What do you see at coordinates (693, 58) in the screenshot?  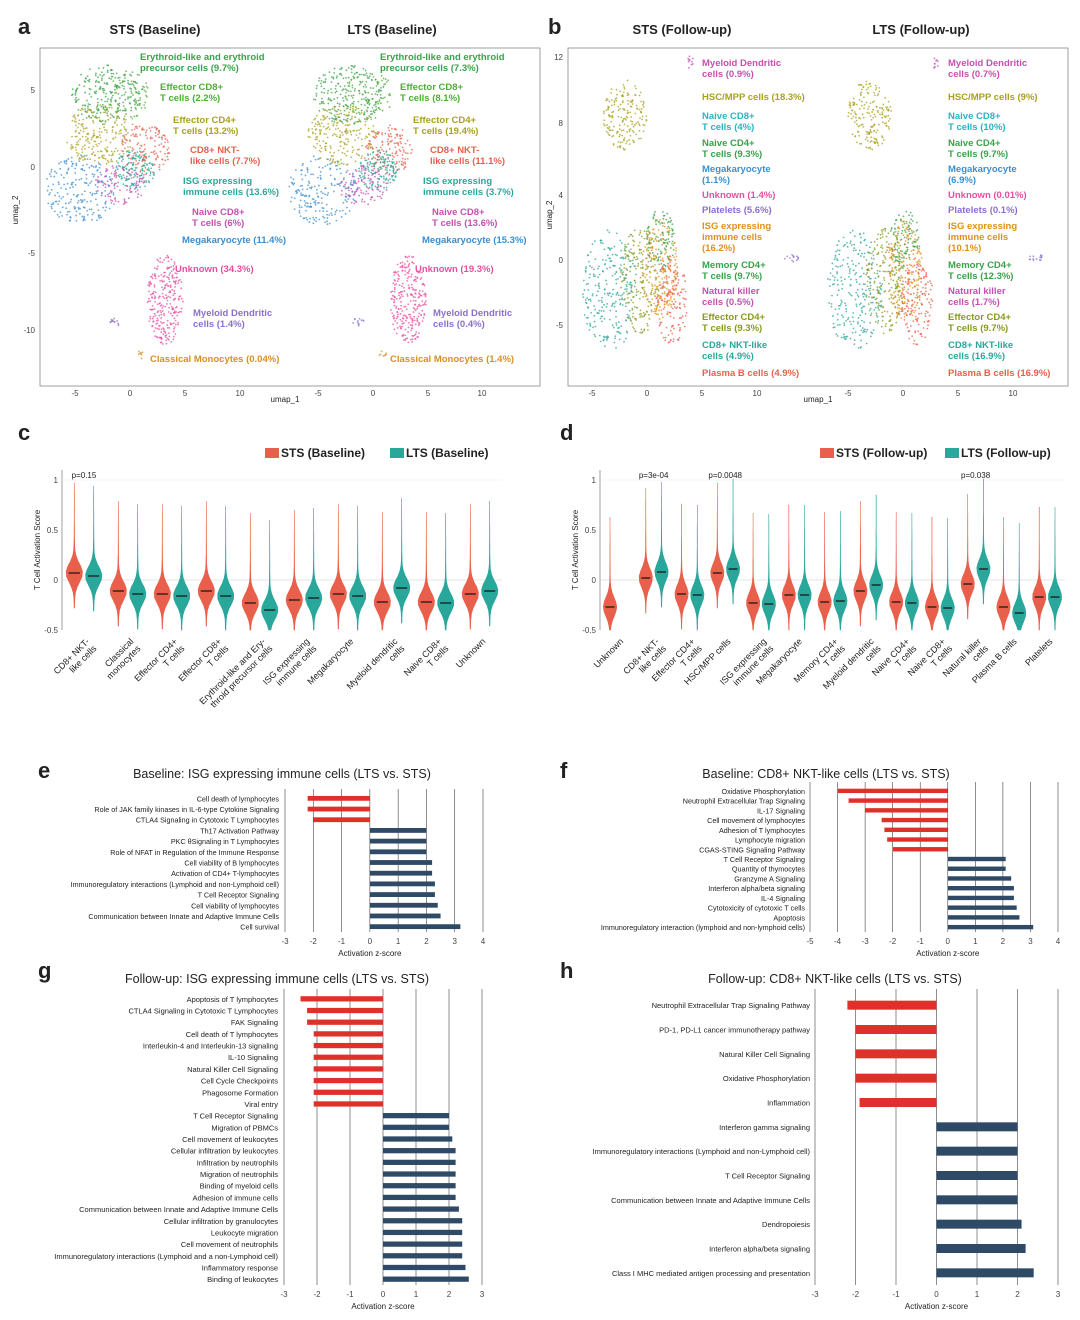 I see `umap-point-mdc` at bounding box center [693, 58].